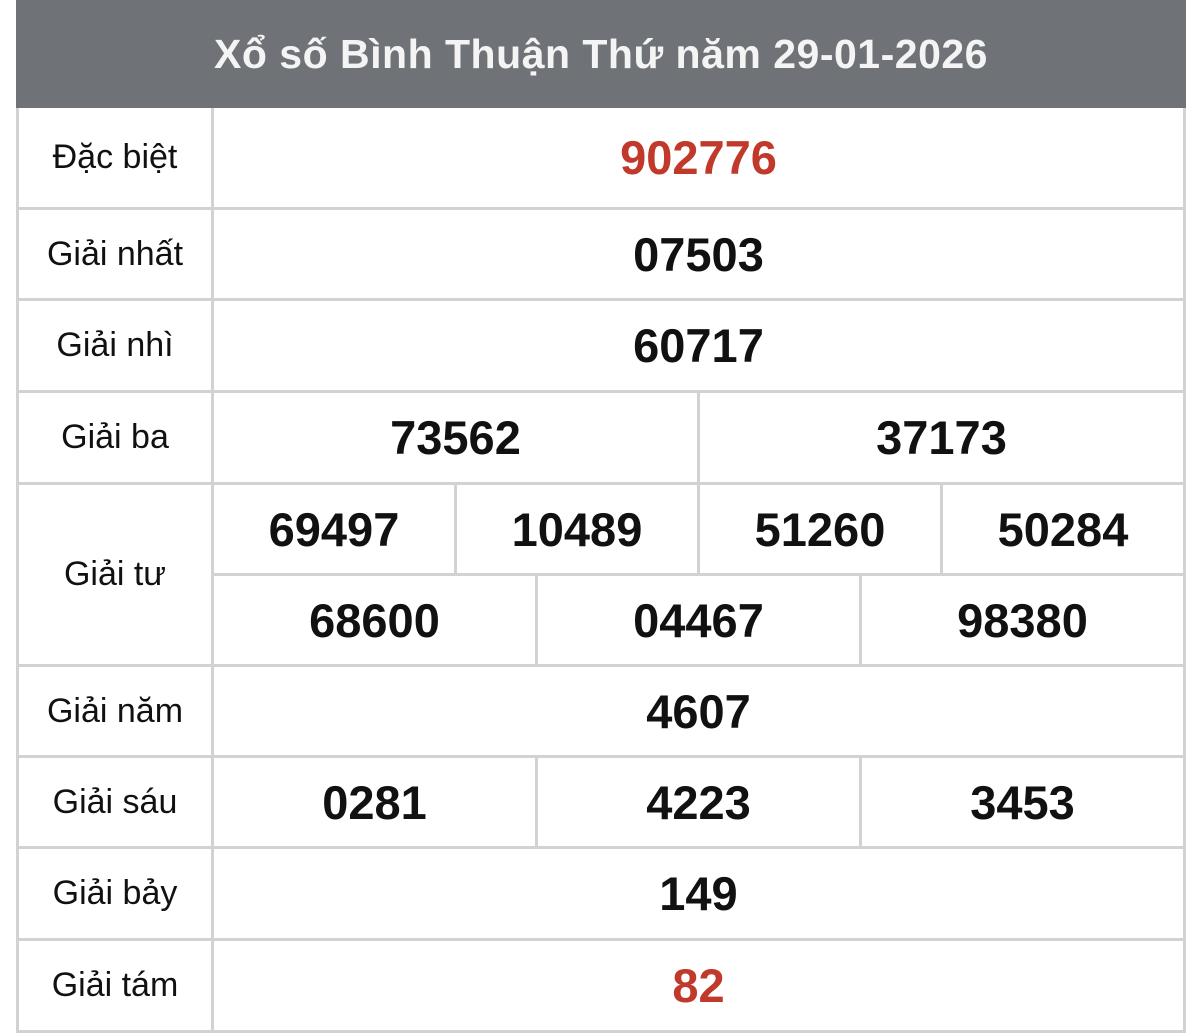  What do you see at coordinates (116, 893) in the screenshot?
I see `prize-label: Giải bảy` at bounding box center [116, 893].